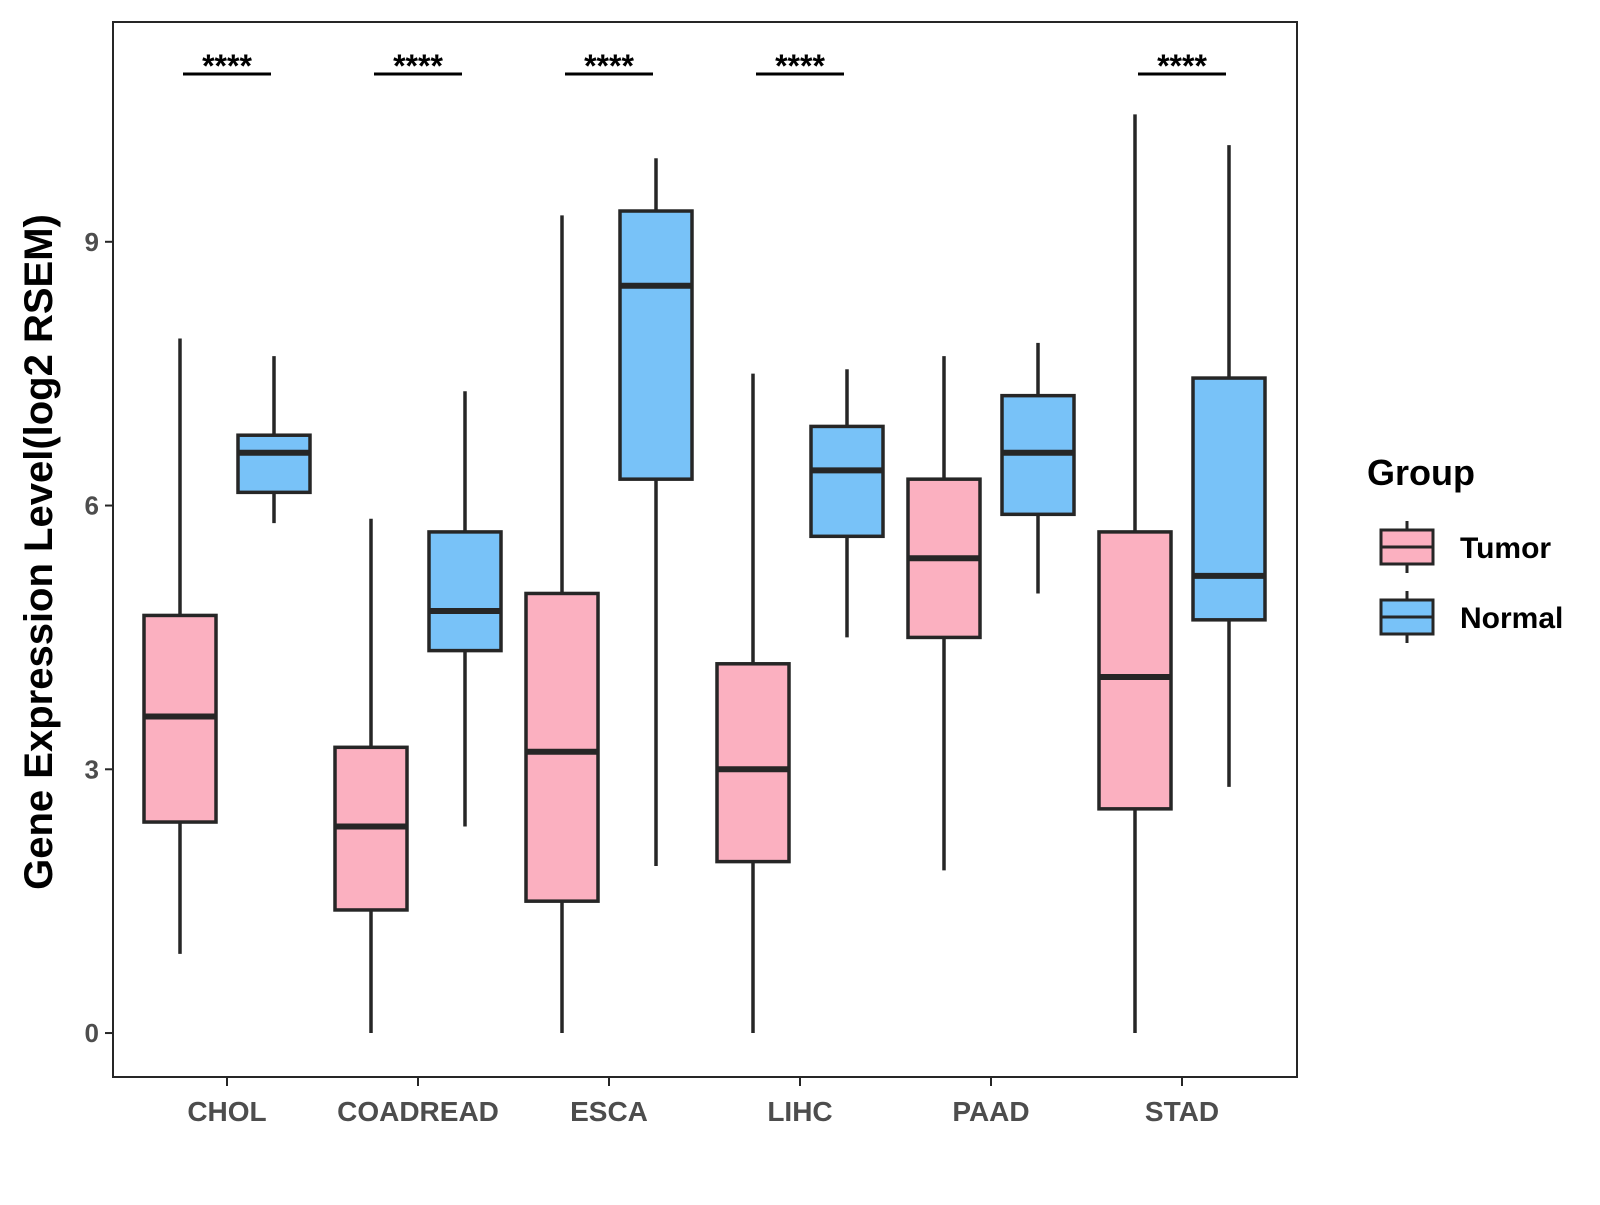 This screenshot has width=1600, height=1205. I want to click on box-normal-stad, so click(1229, 466).